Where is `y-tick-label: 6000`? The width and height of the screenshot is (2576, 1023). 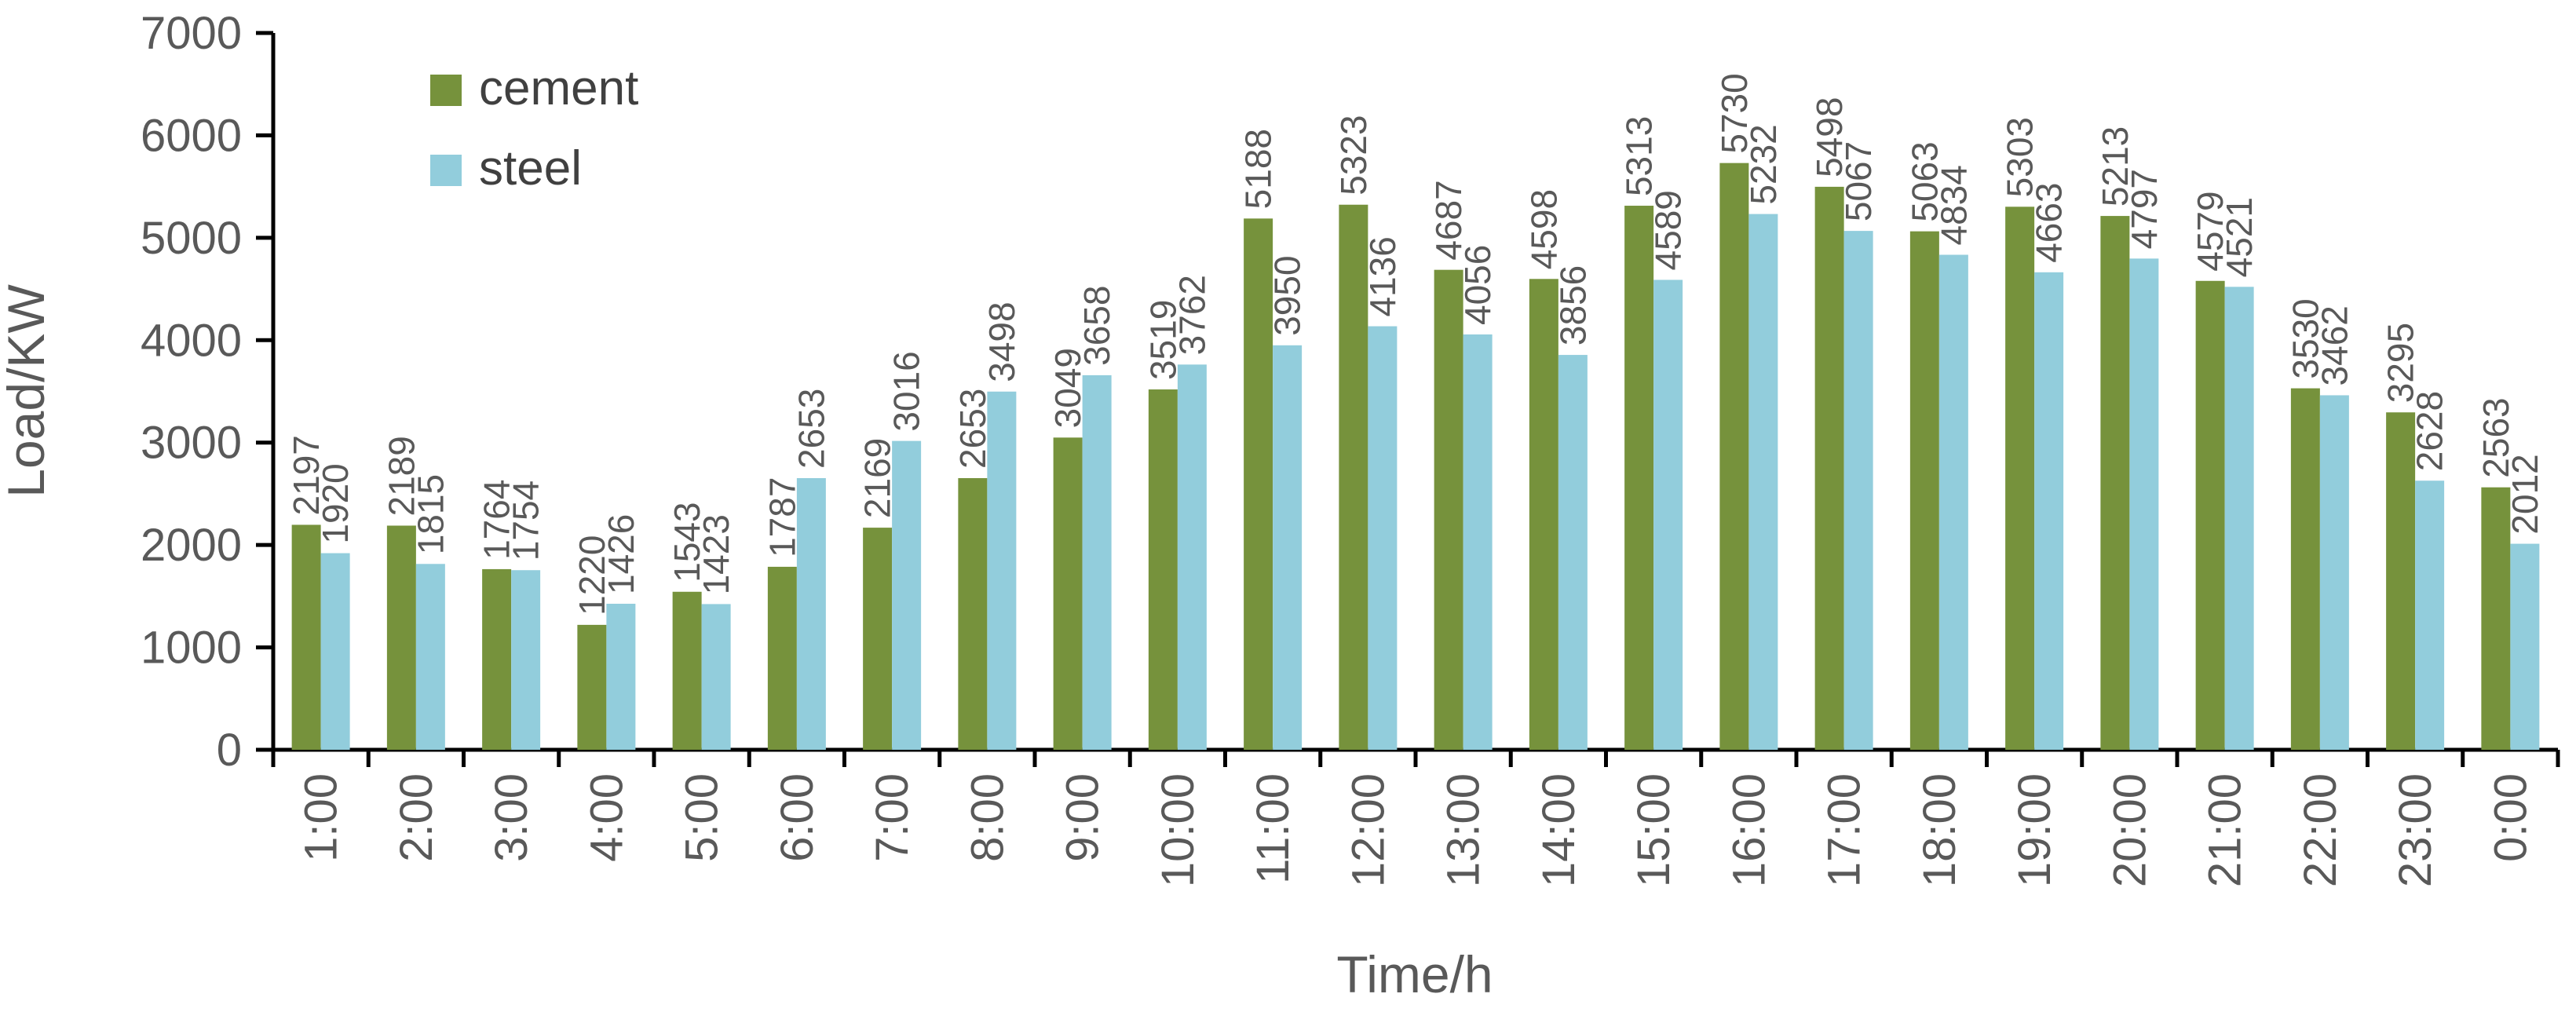 y-tick-label: 6000 is located at coordinates (191, 135).